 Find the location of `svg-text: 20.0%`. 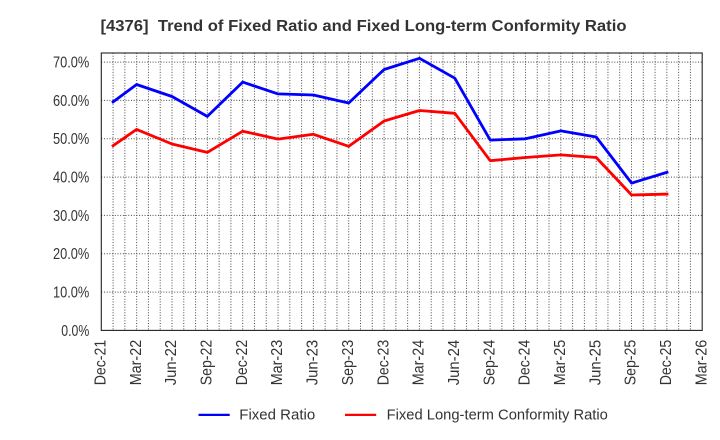

svg-text: 20.0% is located at coordinates (71, 254).